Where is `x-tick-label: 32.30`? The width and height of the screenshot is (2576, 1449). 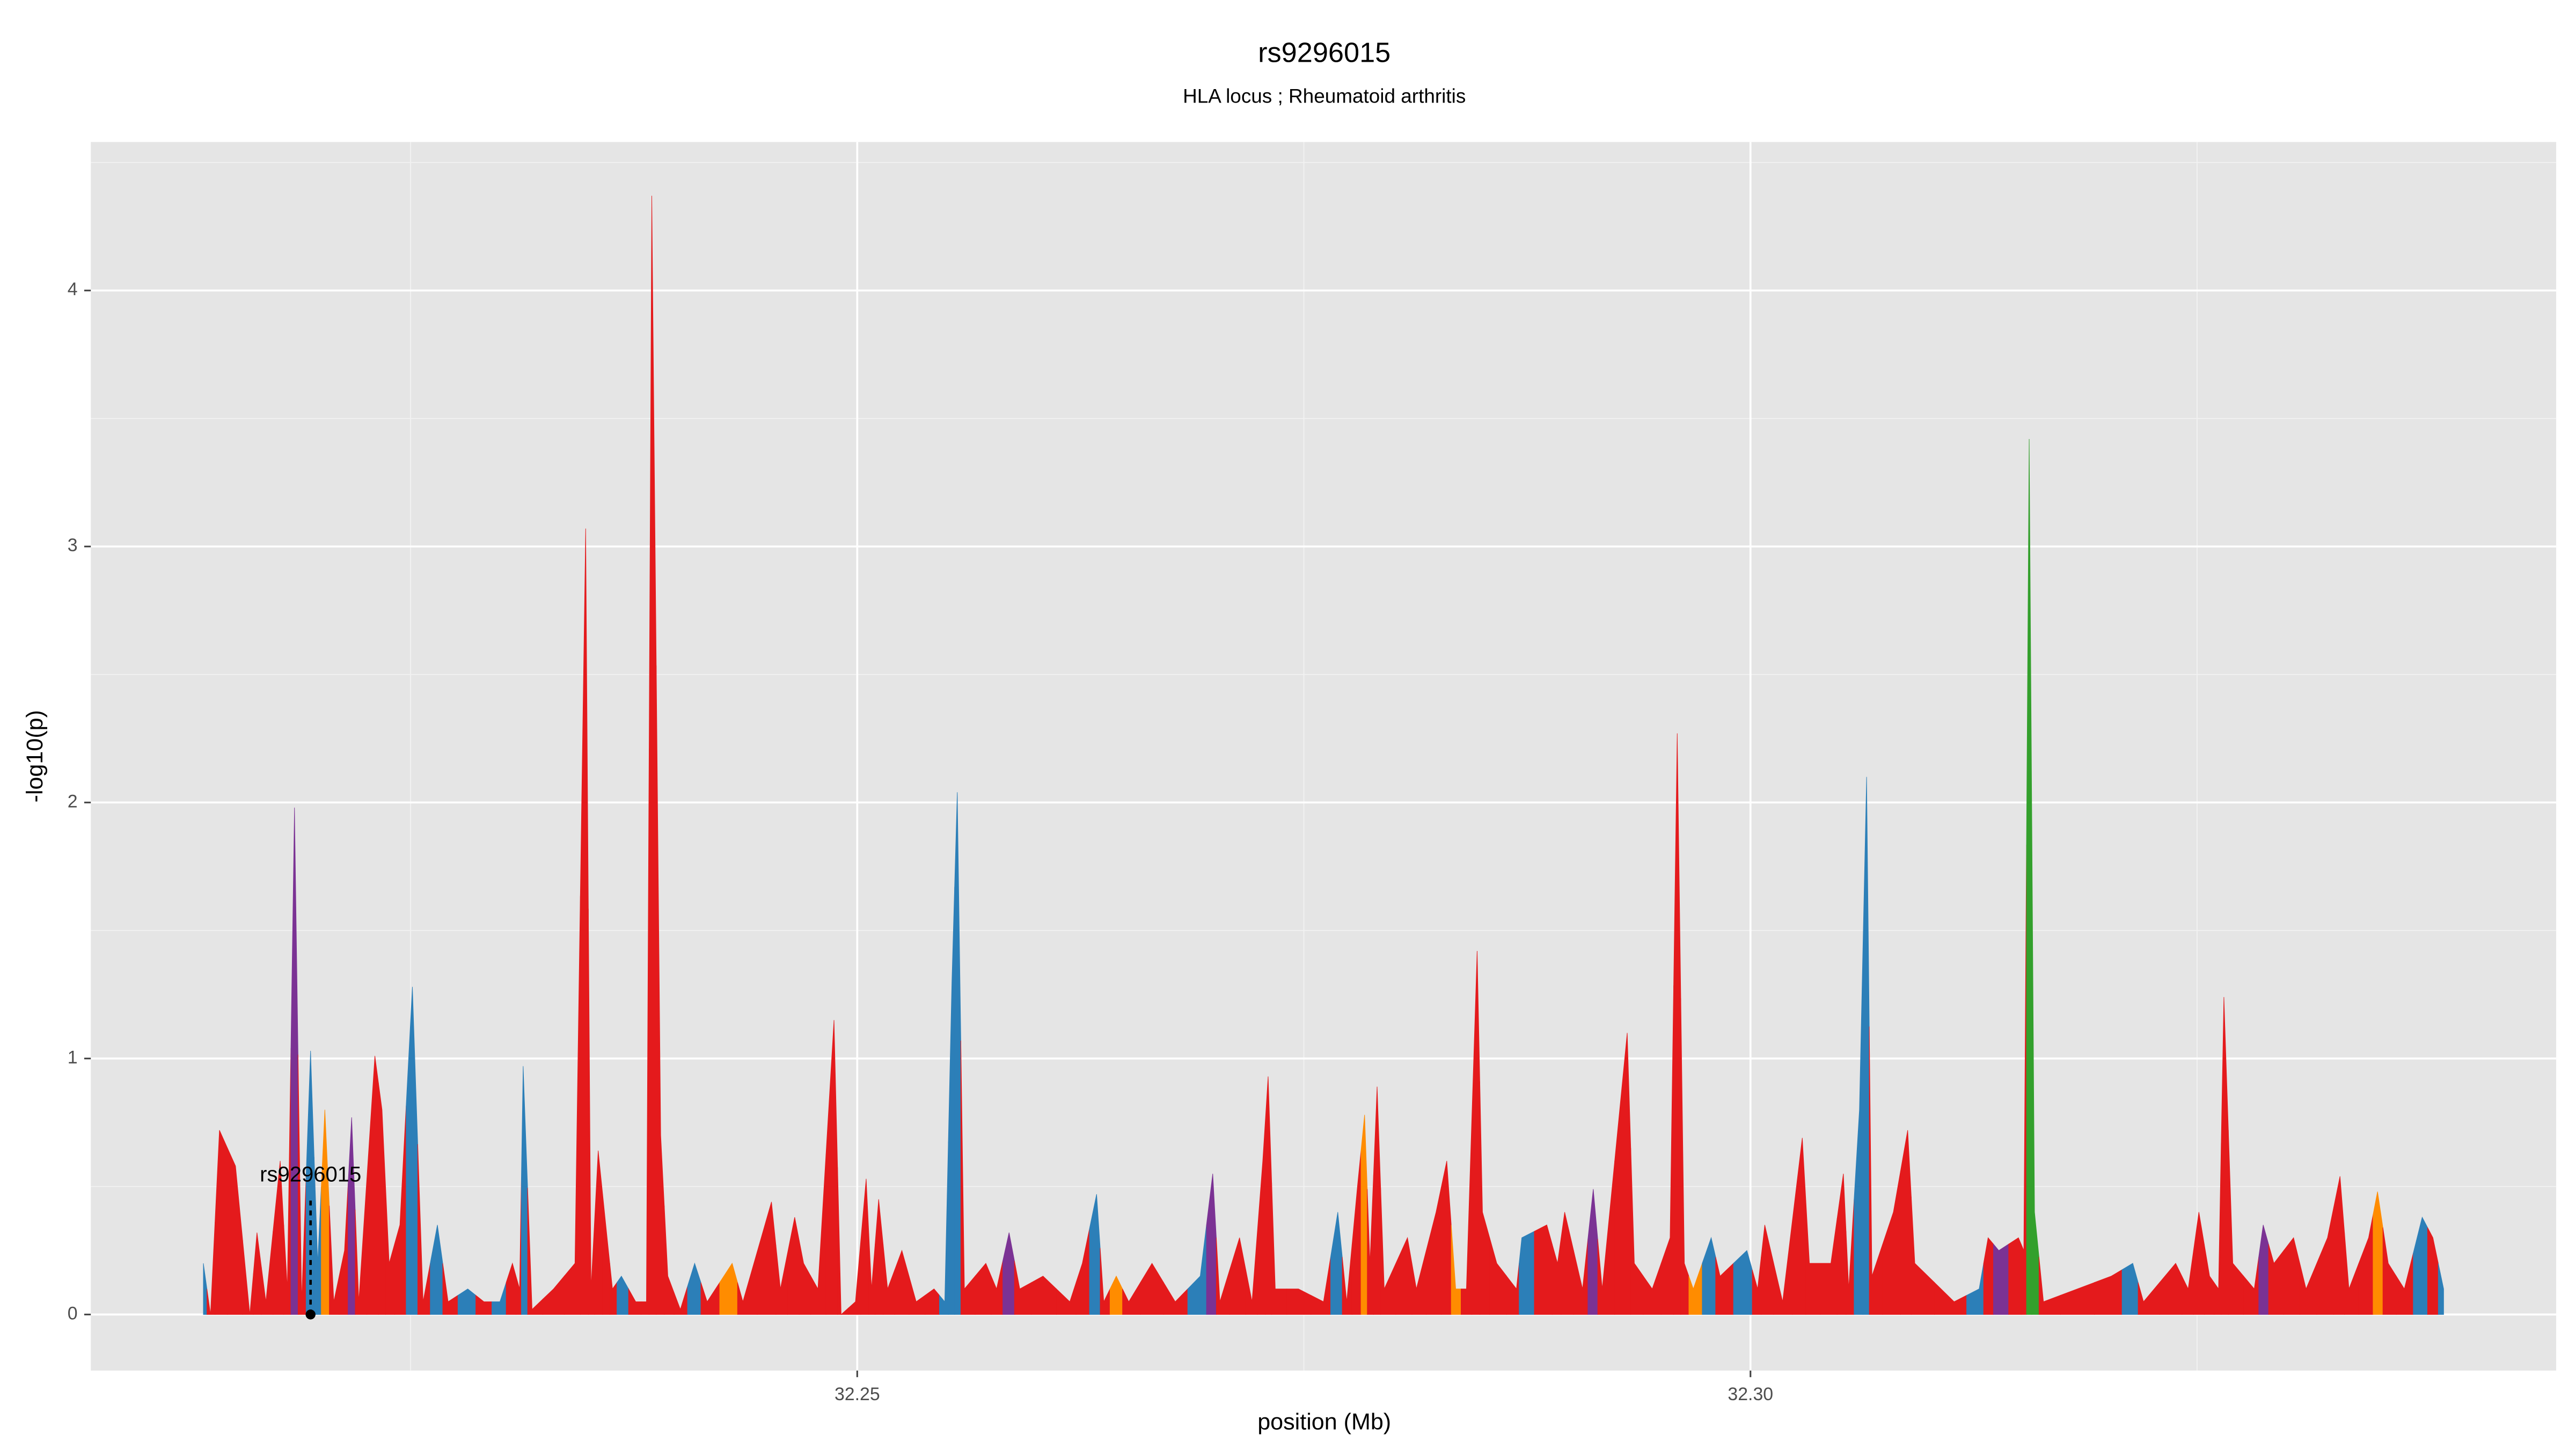 x-tick-label: 32.30 is located at coordinates (1750, 1394).